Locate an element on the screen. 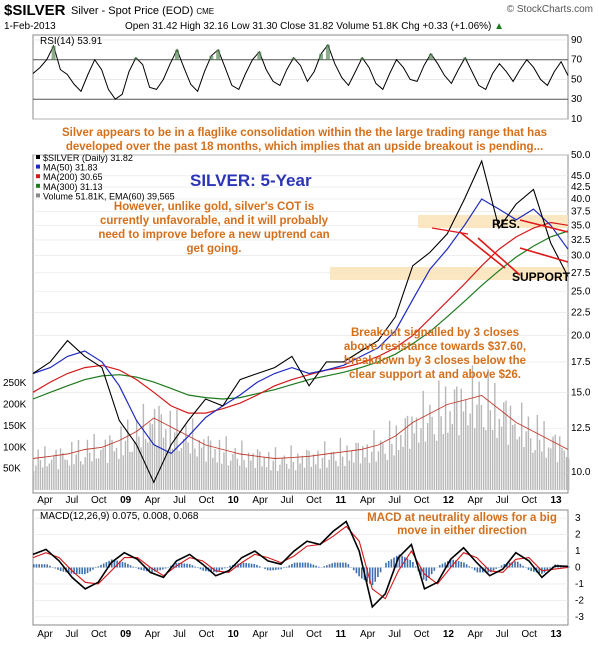  support-band is located at coordinates (449, 273).